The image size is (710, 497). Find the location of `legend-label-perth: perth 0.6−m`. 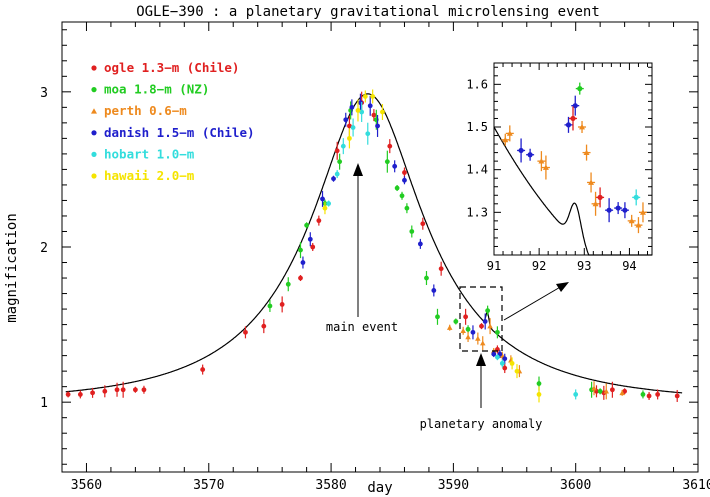

legend-label-perth: perth 0.6−m is located at coordinates (145, 110).